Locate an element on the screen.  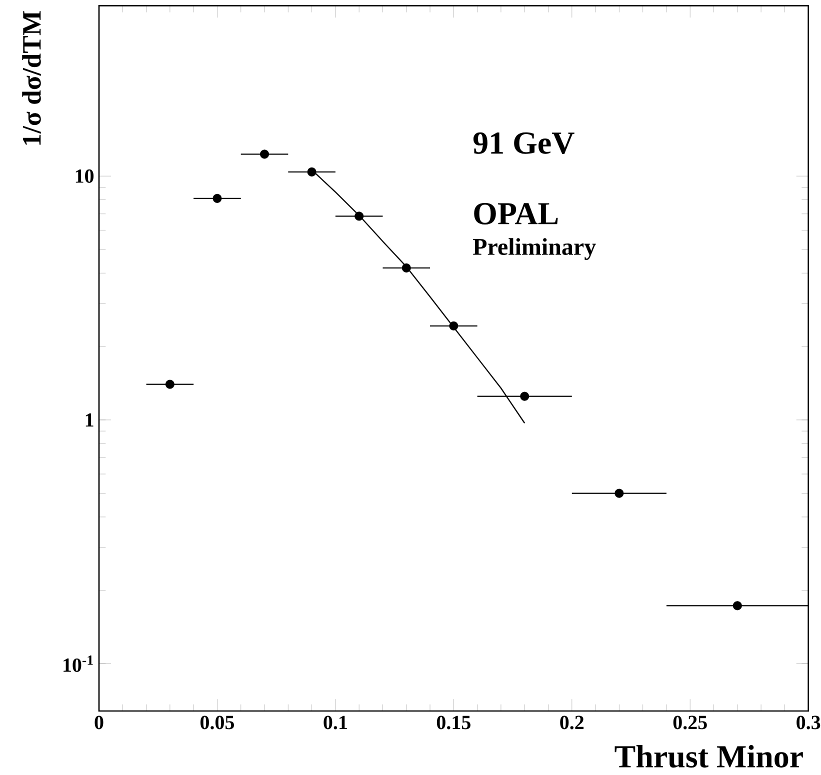
y-tick-label: 10$^{-1}$ is located at coordinates (78, 664).